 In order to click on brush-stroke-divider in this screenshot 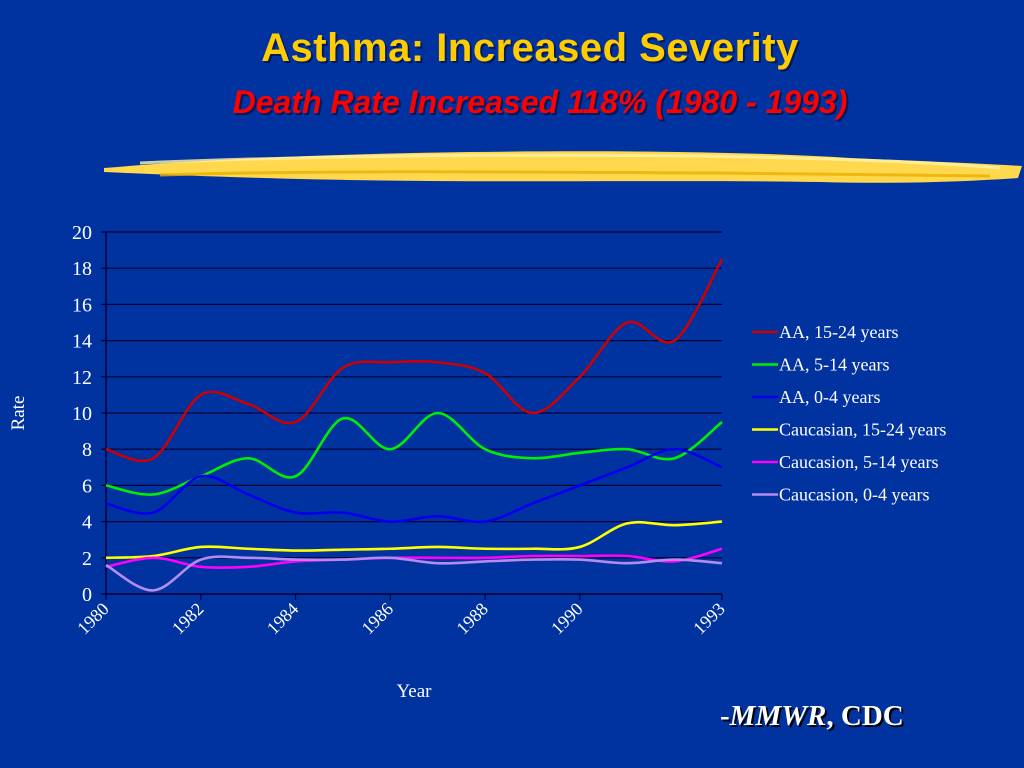, I will do `click(563, 167)`.